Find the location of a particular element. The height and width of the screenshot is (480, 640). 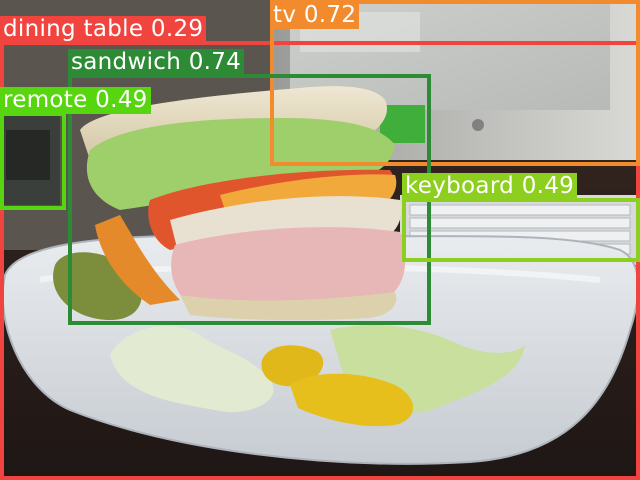

pepper-bottom is located at coordinates (352, 400).